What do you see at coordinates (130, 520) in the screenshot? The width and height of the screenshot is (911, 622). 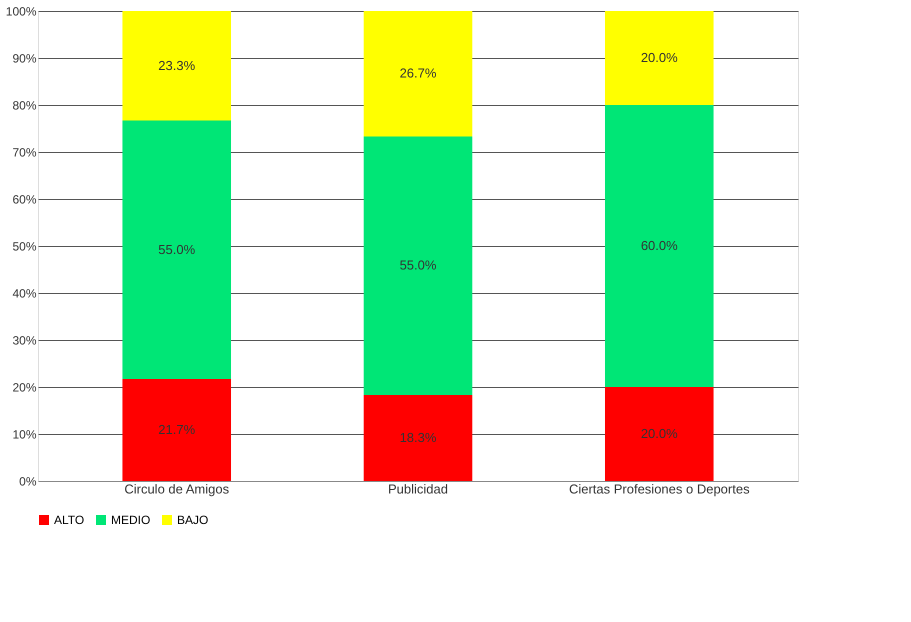 I see `legend-label: MEDIO` at bounding box center [130, 520].